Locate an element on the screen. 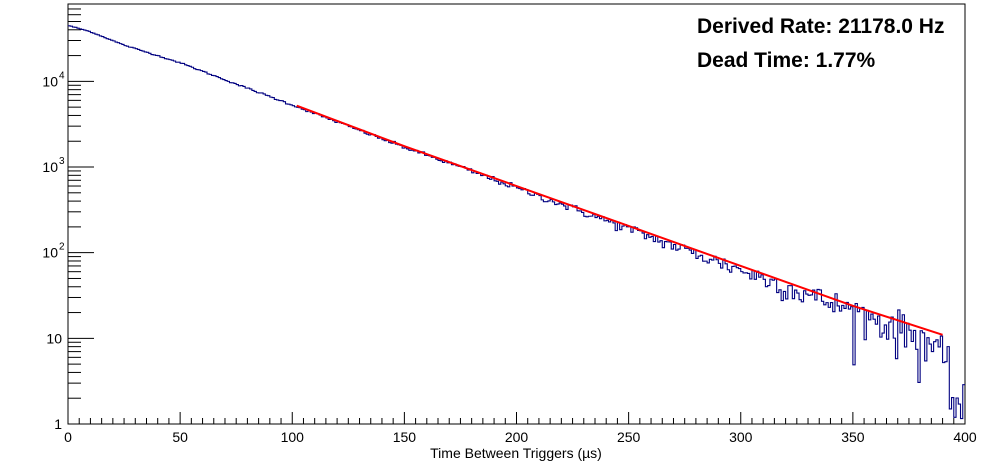 The height and width of the screenshot is (472, 996). x-tick-label: 50 is located at coordinates (180, 437).